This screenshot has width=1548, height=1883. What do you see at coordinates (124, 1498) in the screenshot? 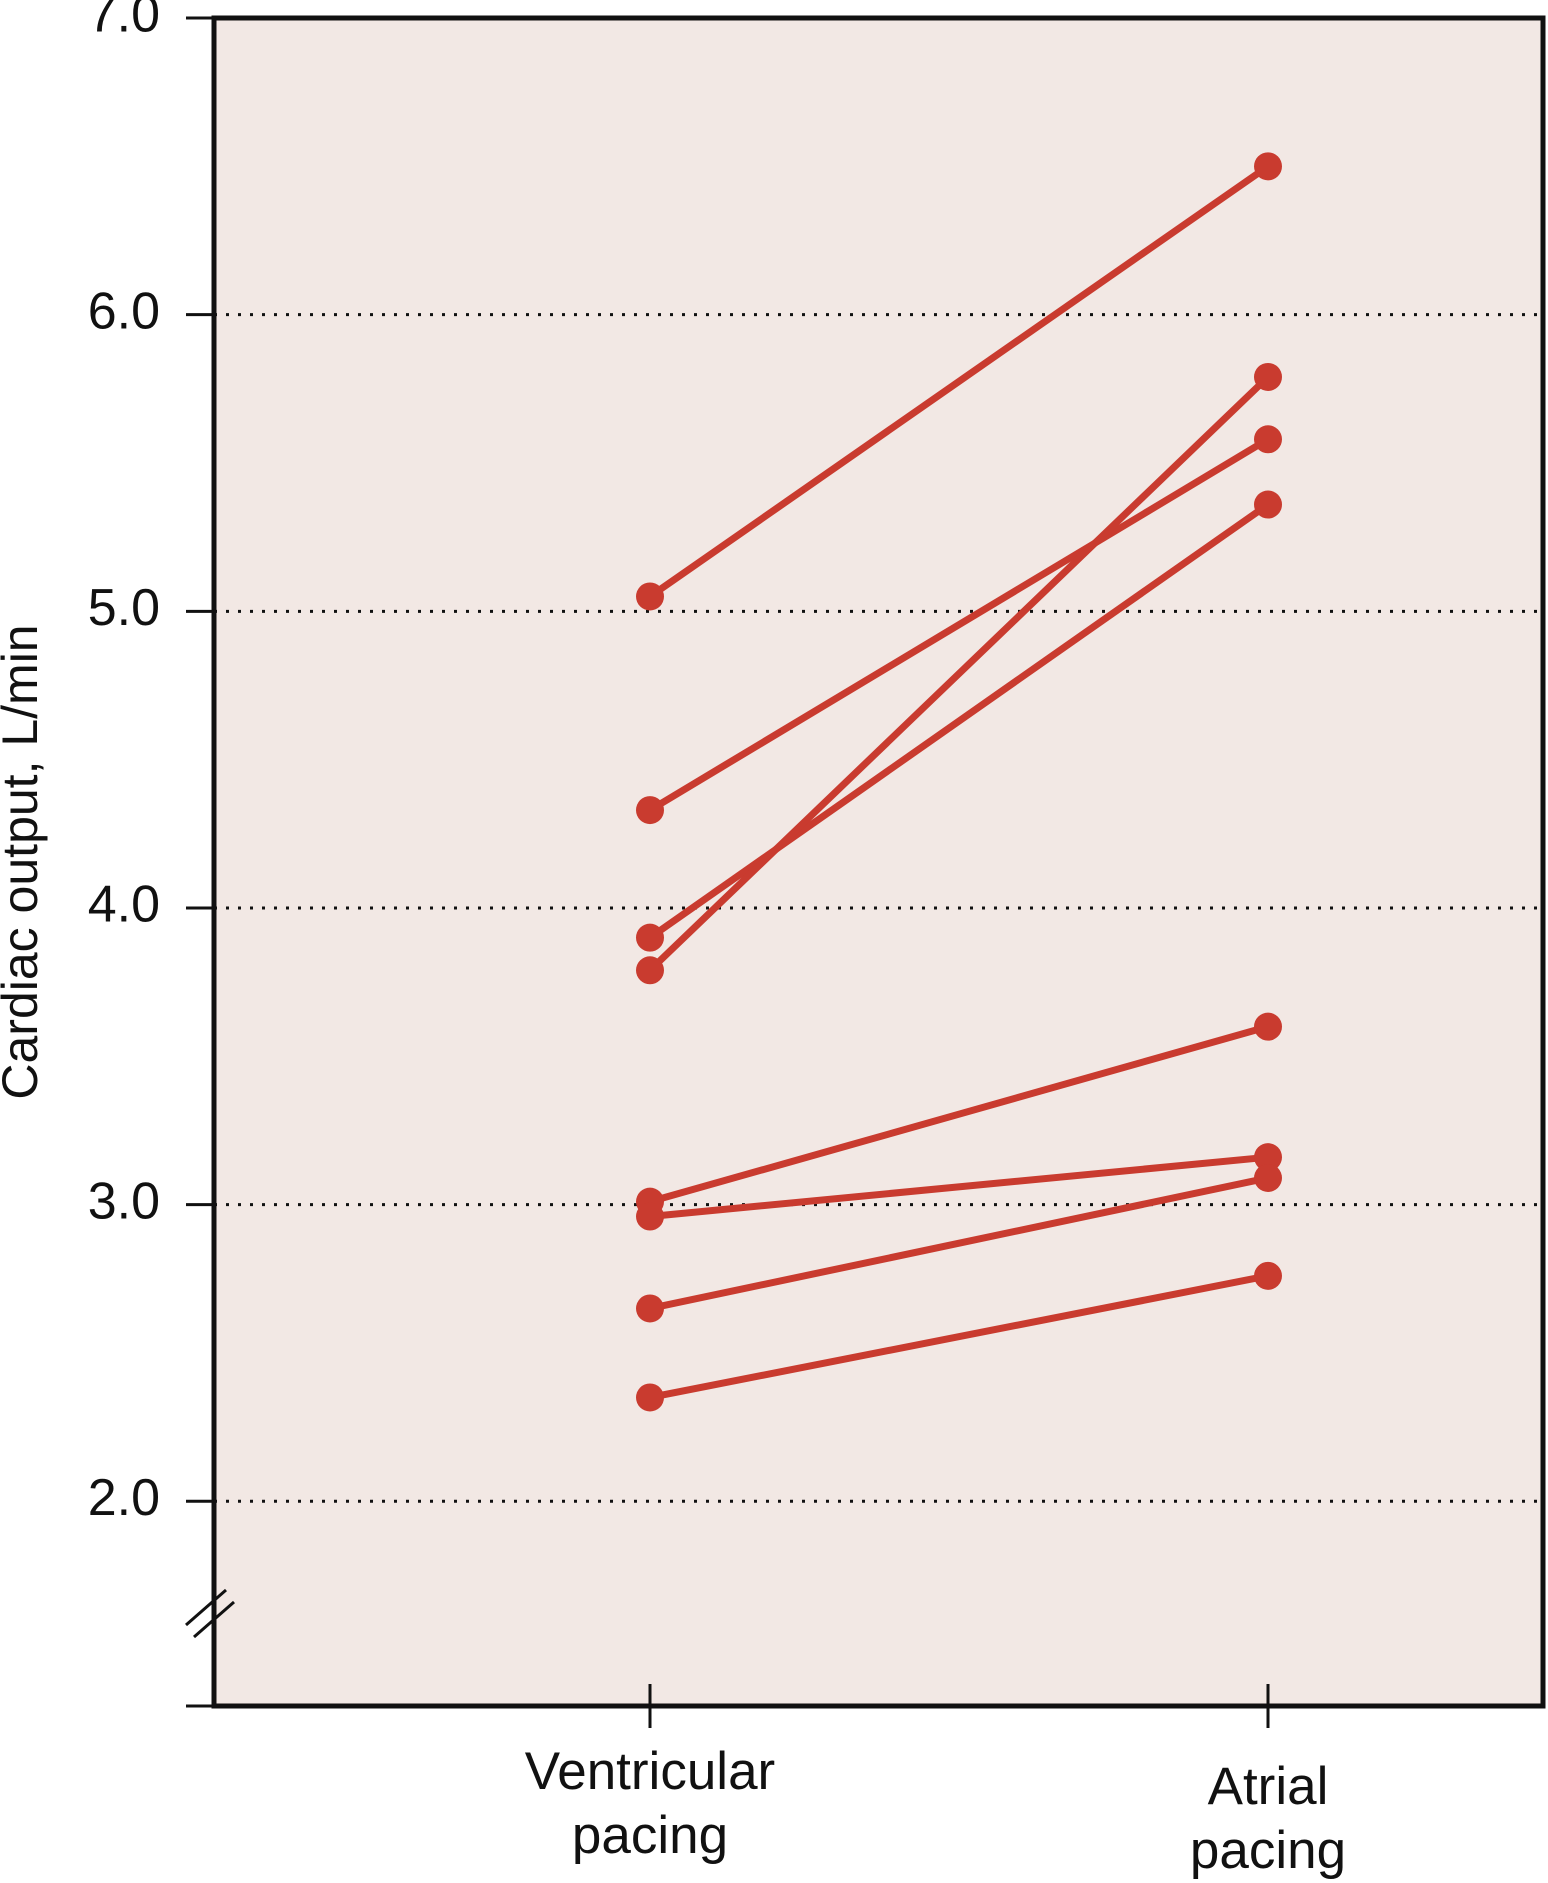
I see `y-tick-label: 2.0` at bounding box center [124, 1498].